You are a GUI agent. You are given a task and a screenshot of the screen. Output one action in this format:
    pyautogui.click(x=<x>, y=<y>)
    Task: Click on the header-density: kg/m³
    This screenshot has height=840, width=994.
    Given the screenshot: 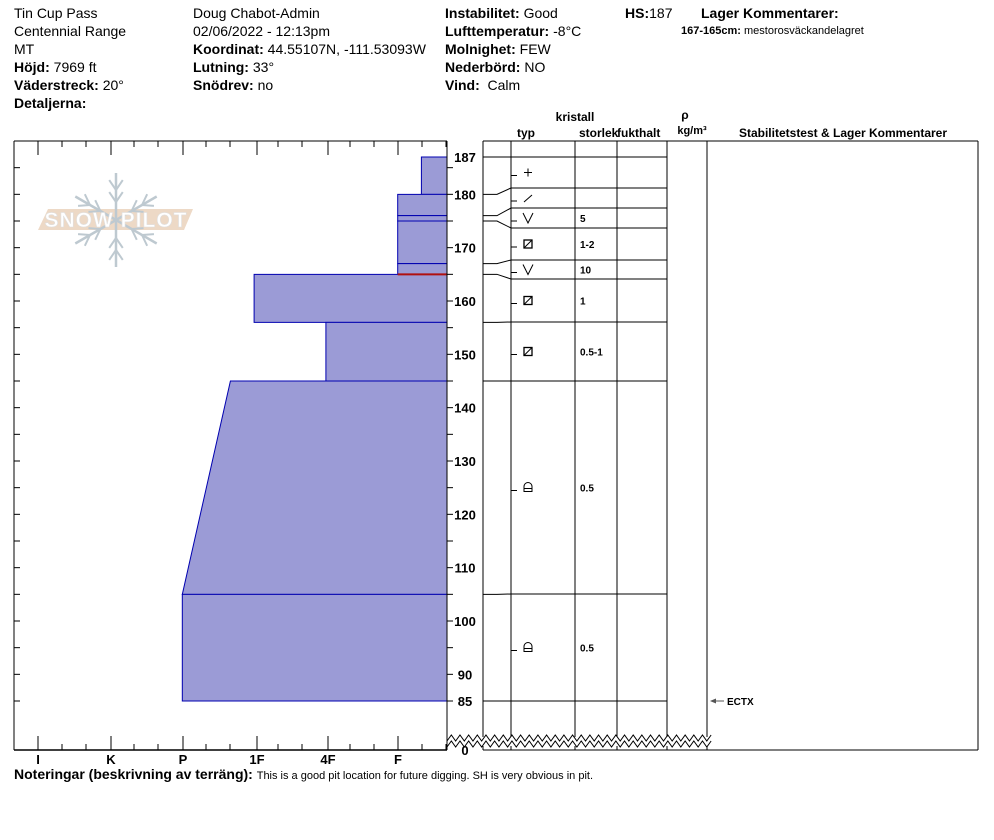 What is the action you would take?
    pyautogui.click(x=692, y=131)
    